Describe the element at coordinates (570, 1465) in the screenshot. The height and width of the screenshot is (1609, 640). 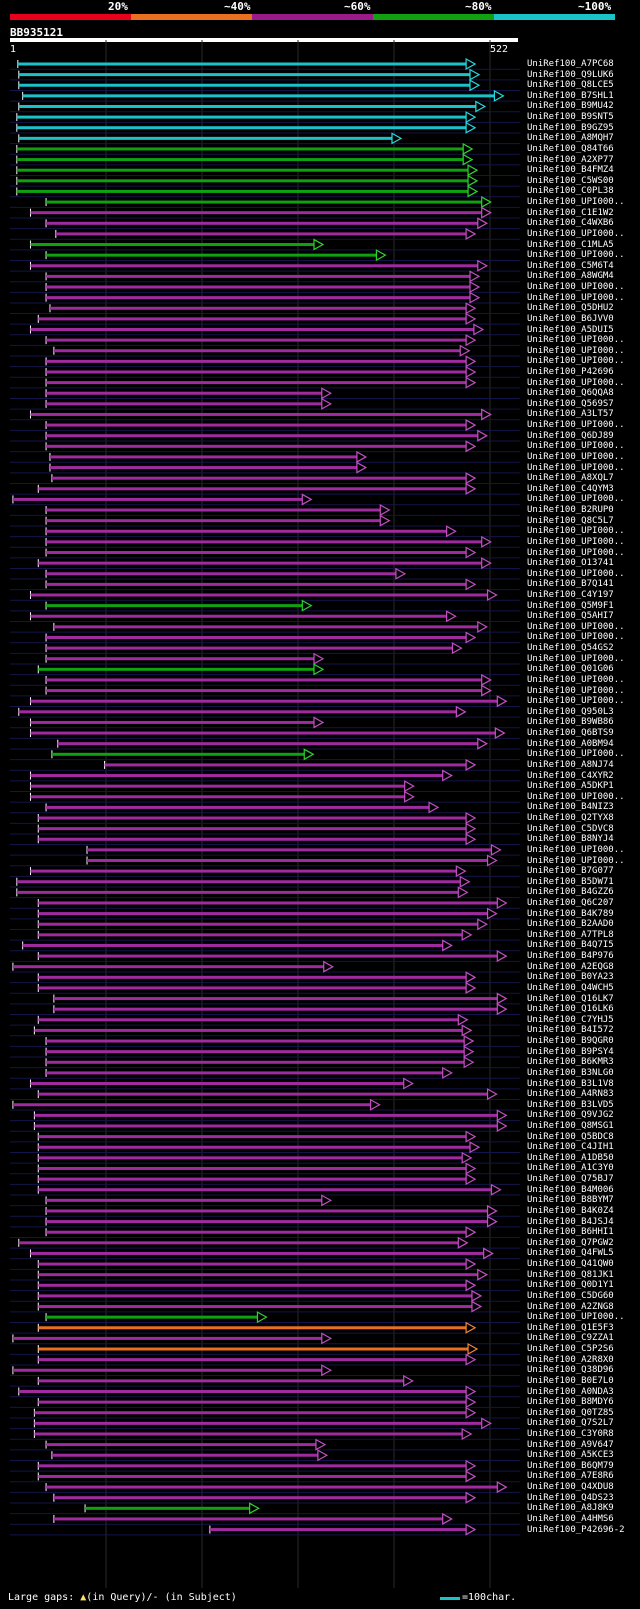
I see `hit-label: UniRef100_B6QM79` at that location.